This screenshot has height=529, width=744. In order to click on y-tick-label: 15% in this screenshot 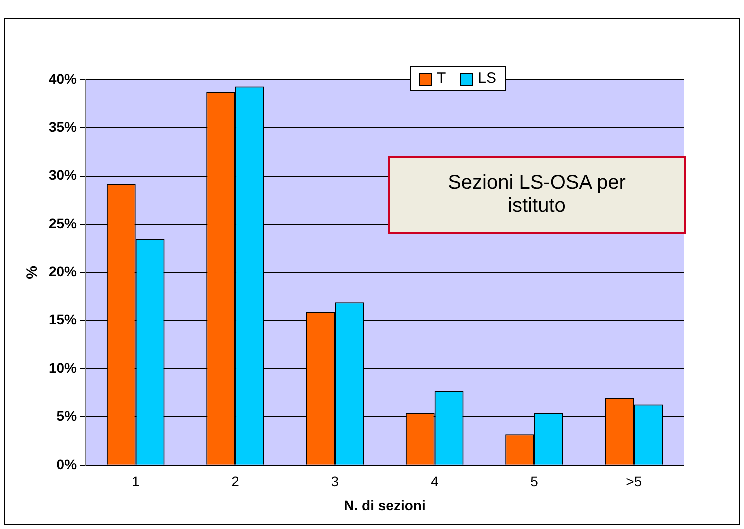, I will do `click(63, 320)`.